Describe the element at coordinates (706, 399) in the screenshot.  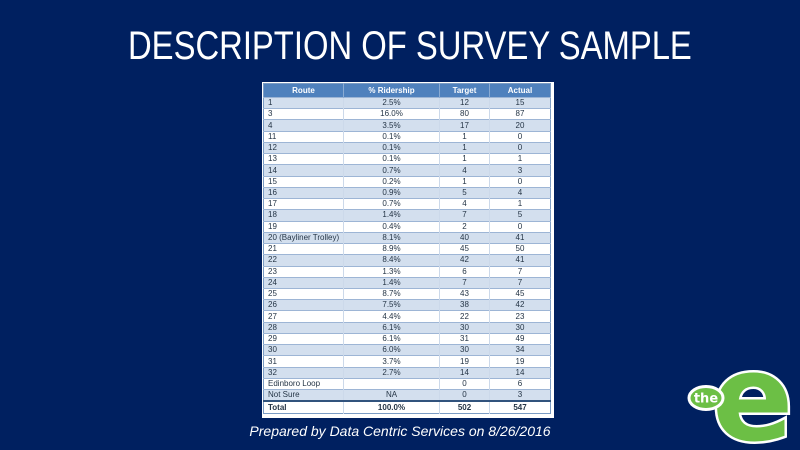
I see `logo-the-label: the` at that location.